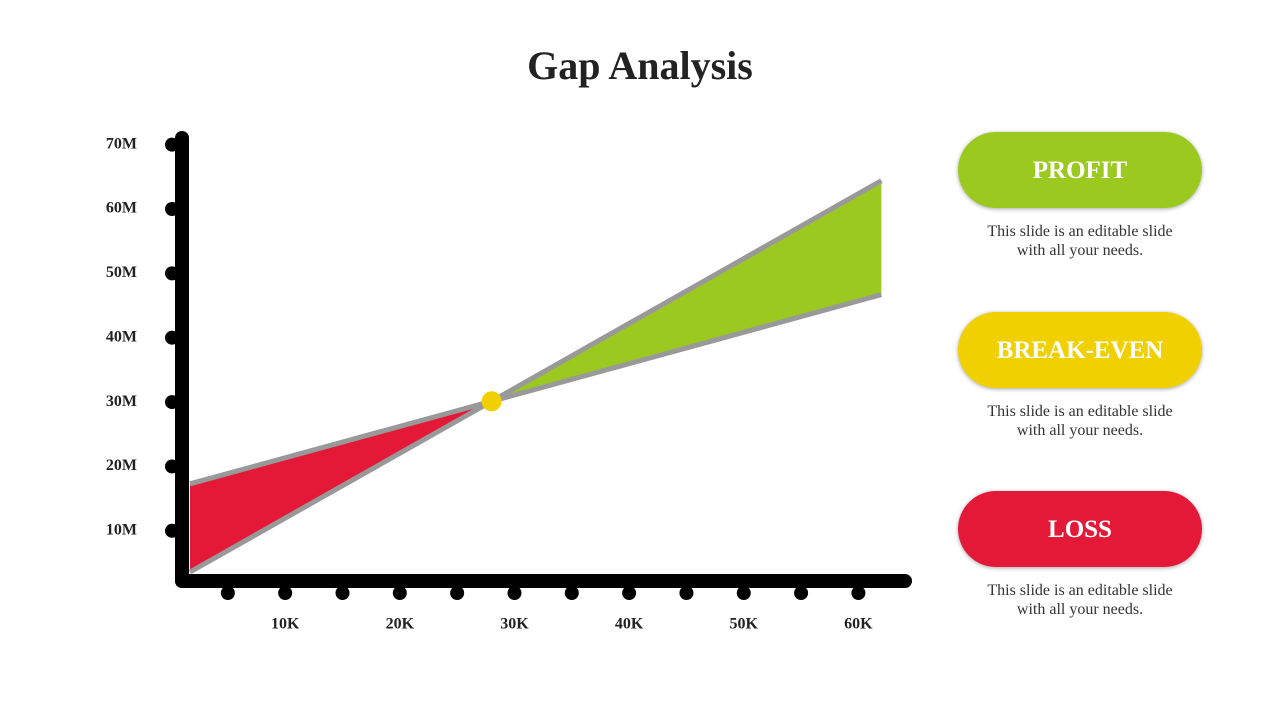 This screenshot has height=720, width=1280. Describe the element at coordinates (629, 624) in the screenshot. I see `x-tick-label: 40K` at that location.